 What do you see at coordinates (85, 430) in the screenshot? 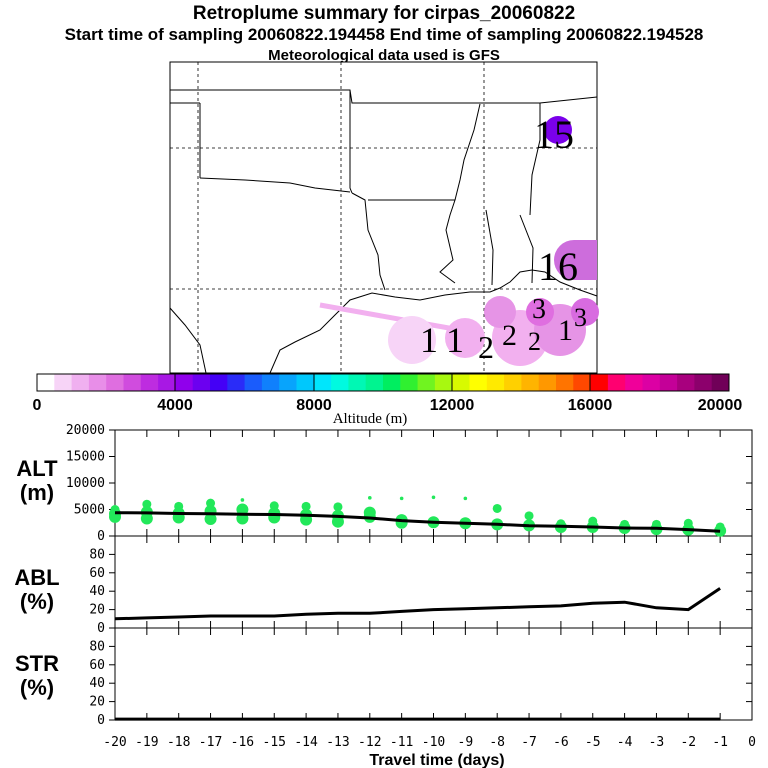
I see `y-tick-label: 20000` at bounding box center [85, 430].